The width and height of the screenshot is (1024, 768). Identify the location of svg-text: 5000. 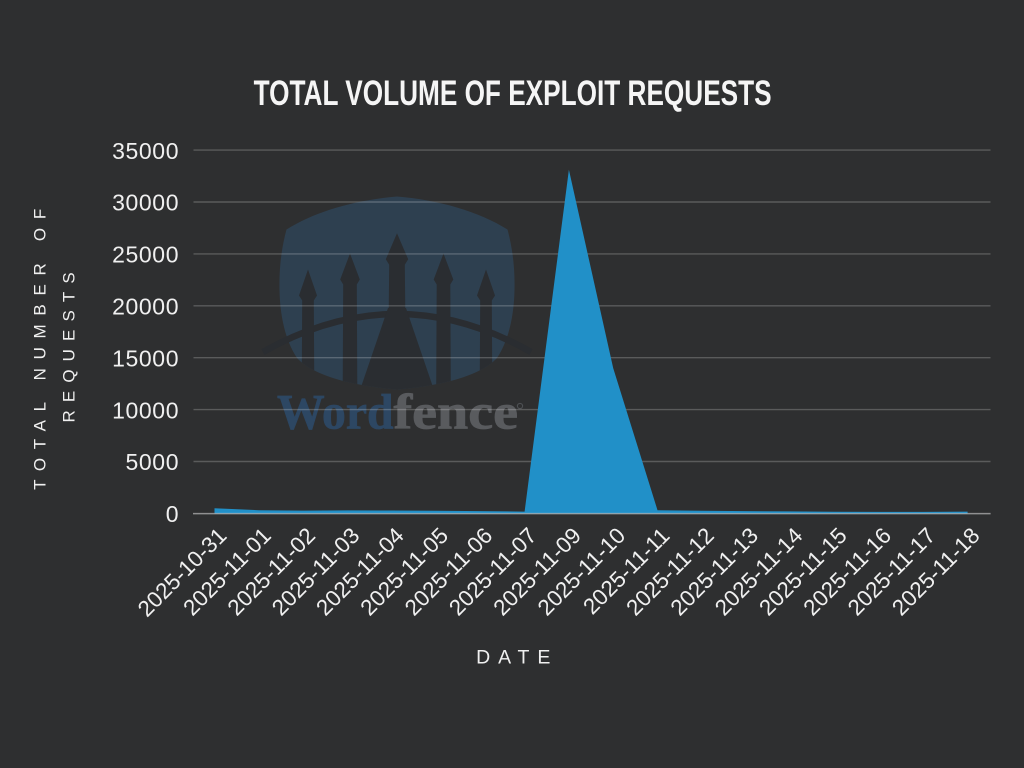
(153, 462).